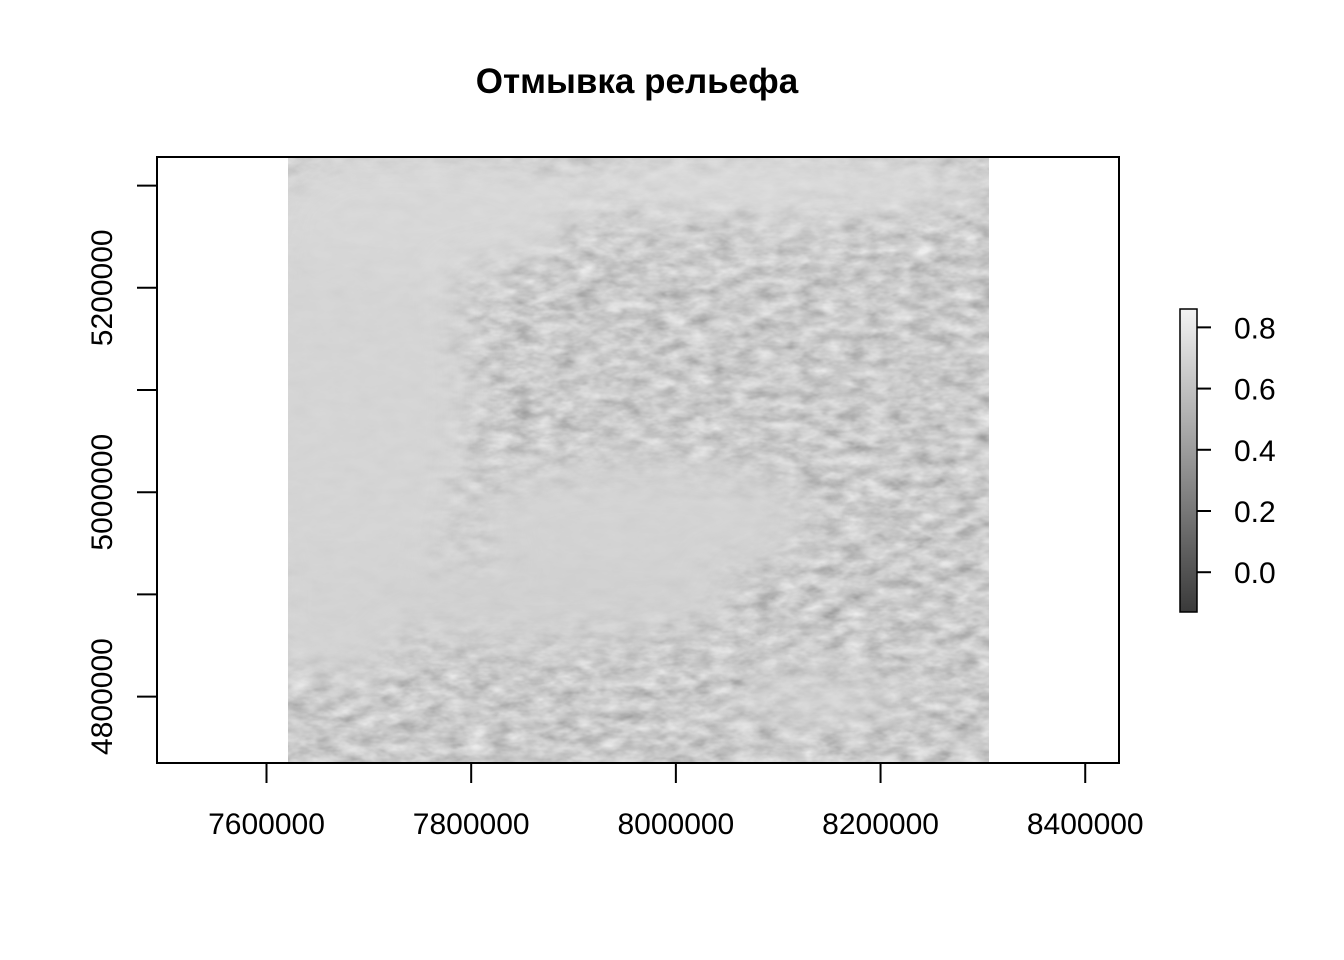 The image size is (1344, 960). What do you see at coordinates (1255, 451) in the screenshot?
I see `colorbar-tick-label: 0.4` at bounding box center [1255, 451].